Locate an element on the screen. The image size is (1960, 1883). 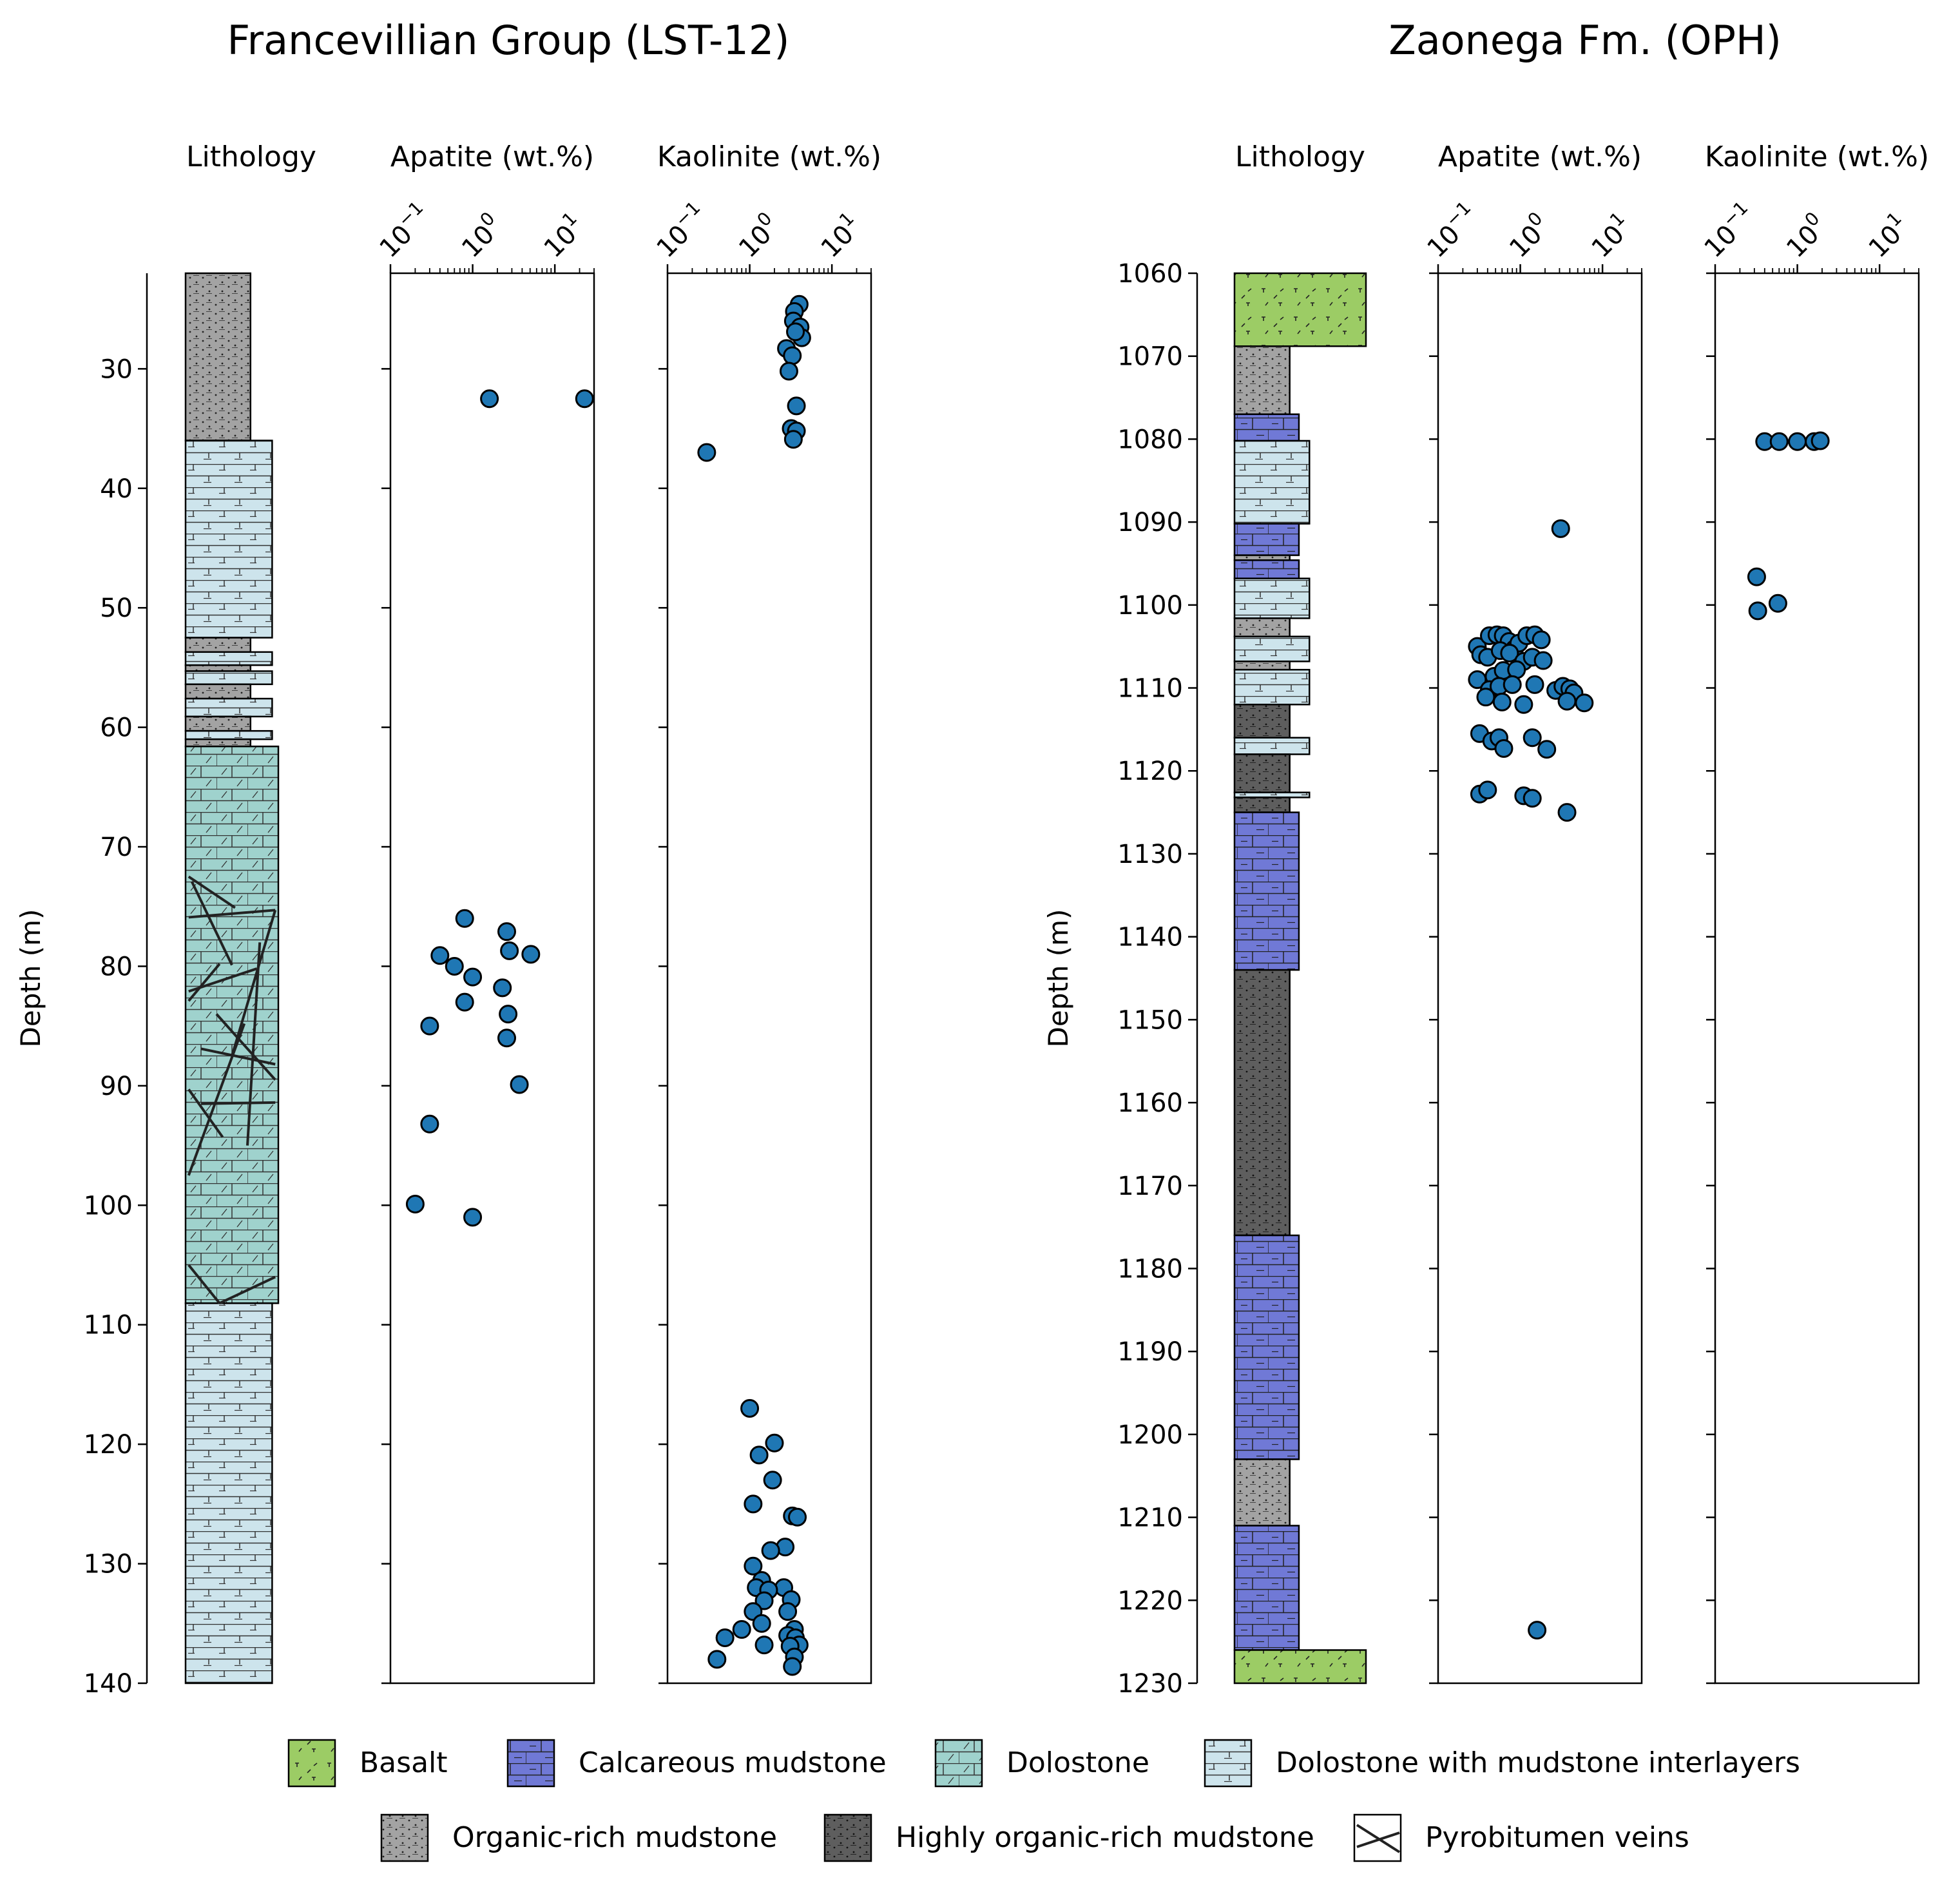
apatite-column: 10−1 100 101 is located at coordinates (484, 941).